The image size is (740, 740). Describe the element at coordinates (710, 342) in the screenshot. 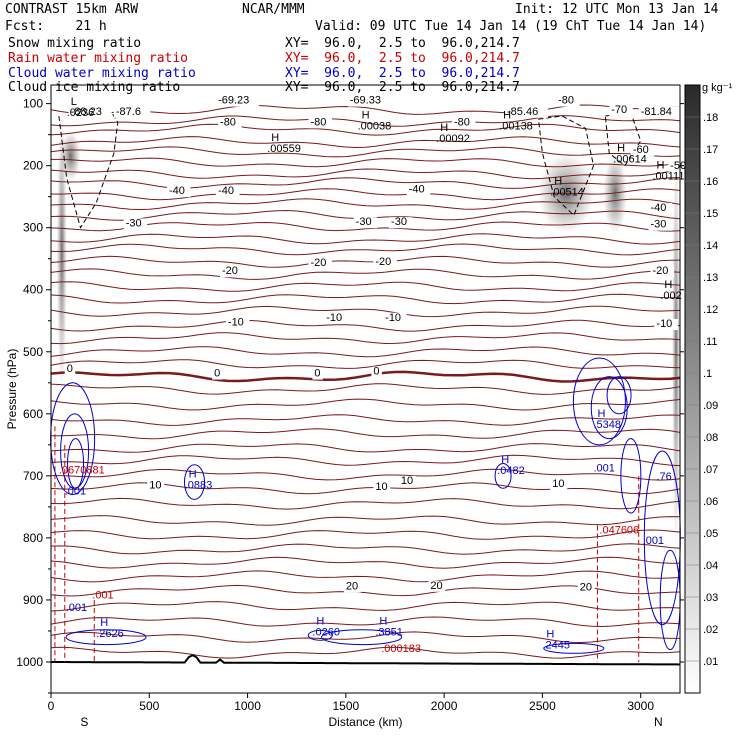

I see `colorbar-tick-label: .11` at that location.